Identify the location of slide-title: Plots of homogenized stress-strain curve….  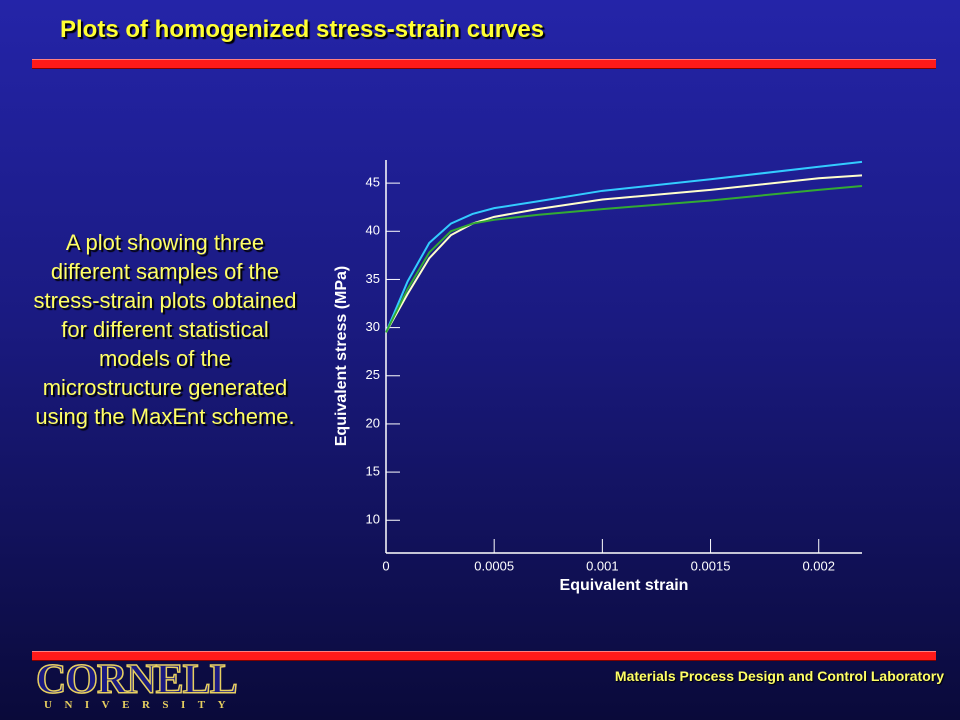
(302, 29).